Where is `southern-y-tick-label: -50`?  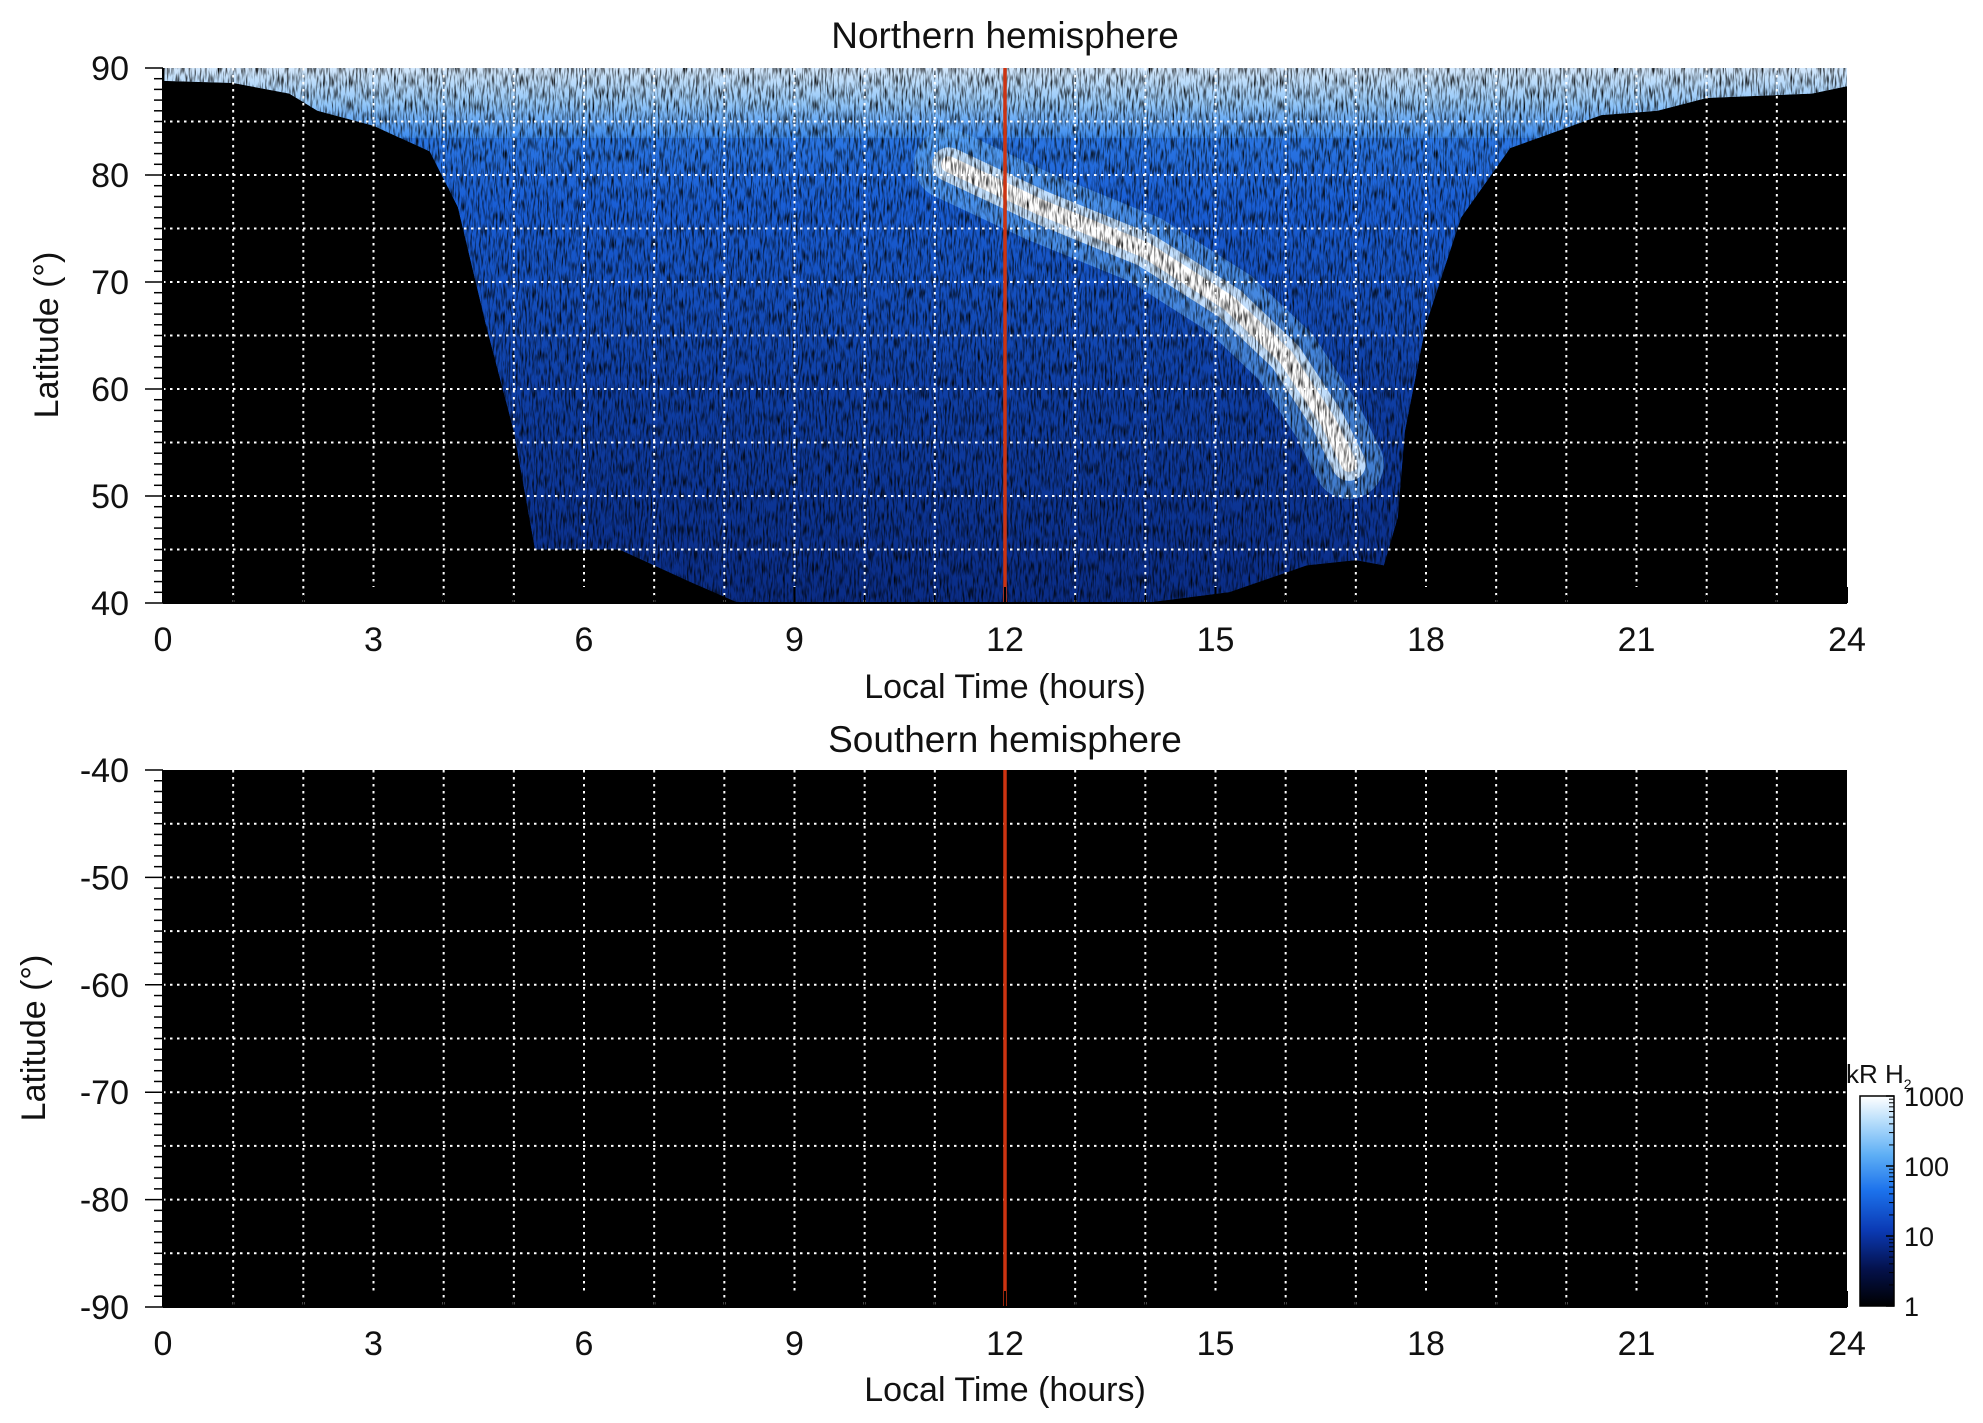
southern-y-tick-label: -50 is located at coordinates (104, 878).